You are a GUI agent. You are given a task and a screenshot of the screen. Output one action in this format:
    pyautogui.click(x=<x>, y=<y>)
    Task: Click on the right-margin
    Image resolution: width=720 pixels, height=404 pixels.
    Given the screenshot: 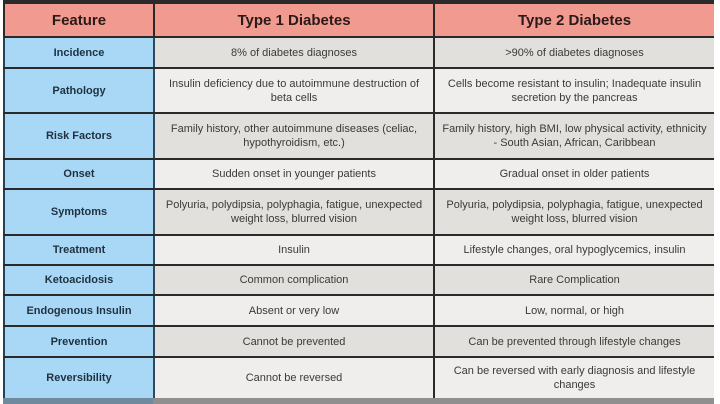 What is the action you would take?
    pyautogui.click(x=717, y=202)
    